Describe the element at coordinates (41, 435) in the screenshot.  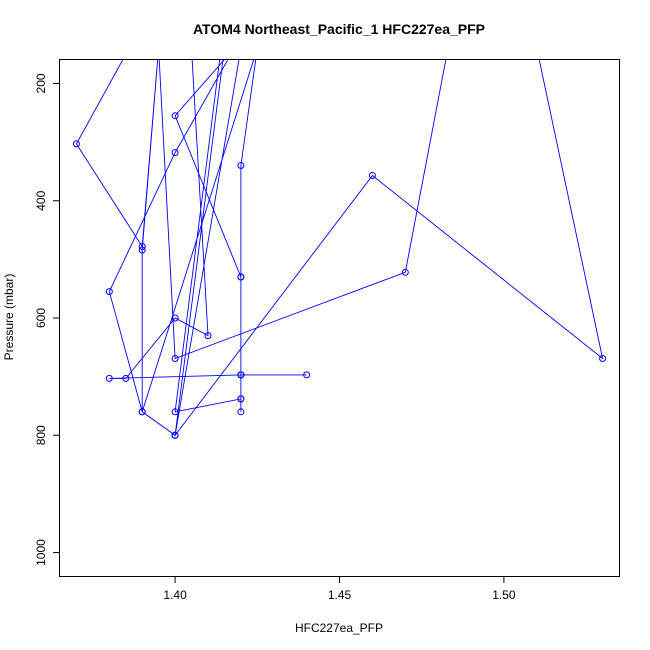
I see `y-tick-label: 800` at that location.